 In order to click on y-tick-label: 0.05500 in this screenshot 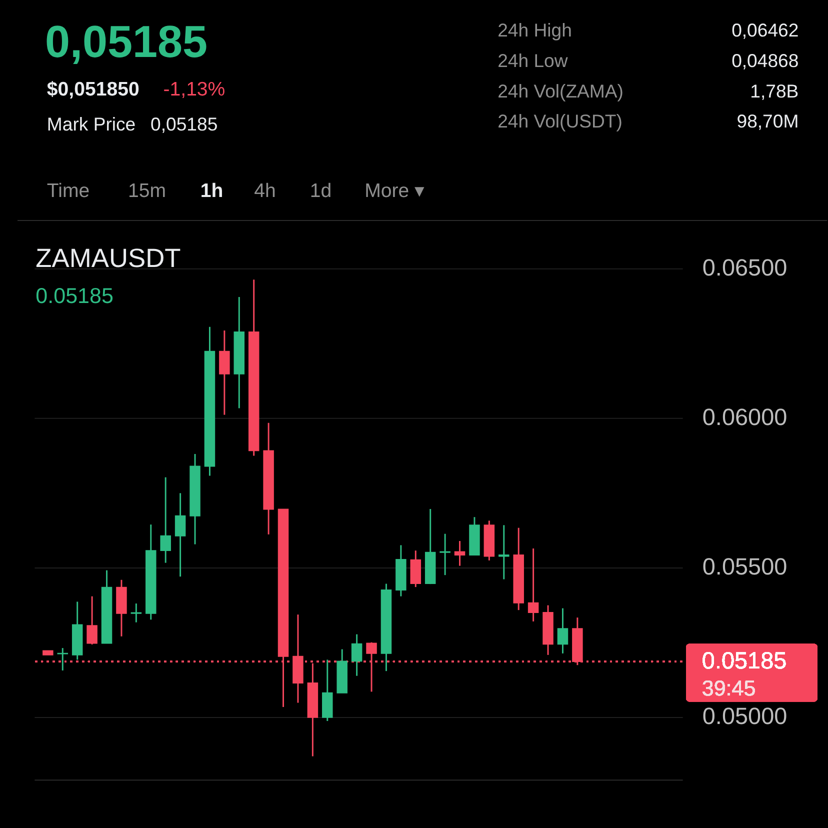, I will do `click(745, 567)`.